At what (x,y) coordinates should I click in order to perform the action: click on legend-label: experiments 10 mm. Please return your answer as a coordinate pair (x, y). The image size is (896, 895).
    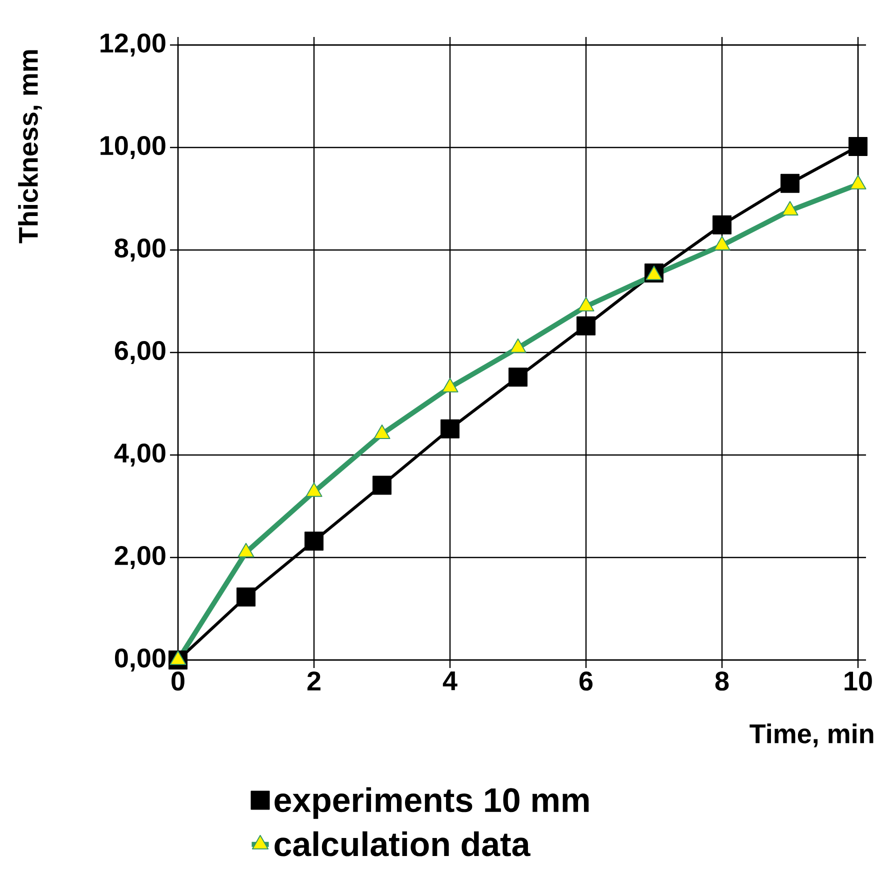
    Looking at the image, I should click on (431, 803).